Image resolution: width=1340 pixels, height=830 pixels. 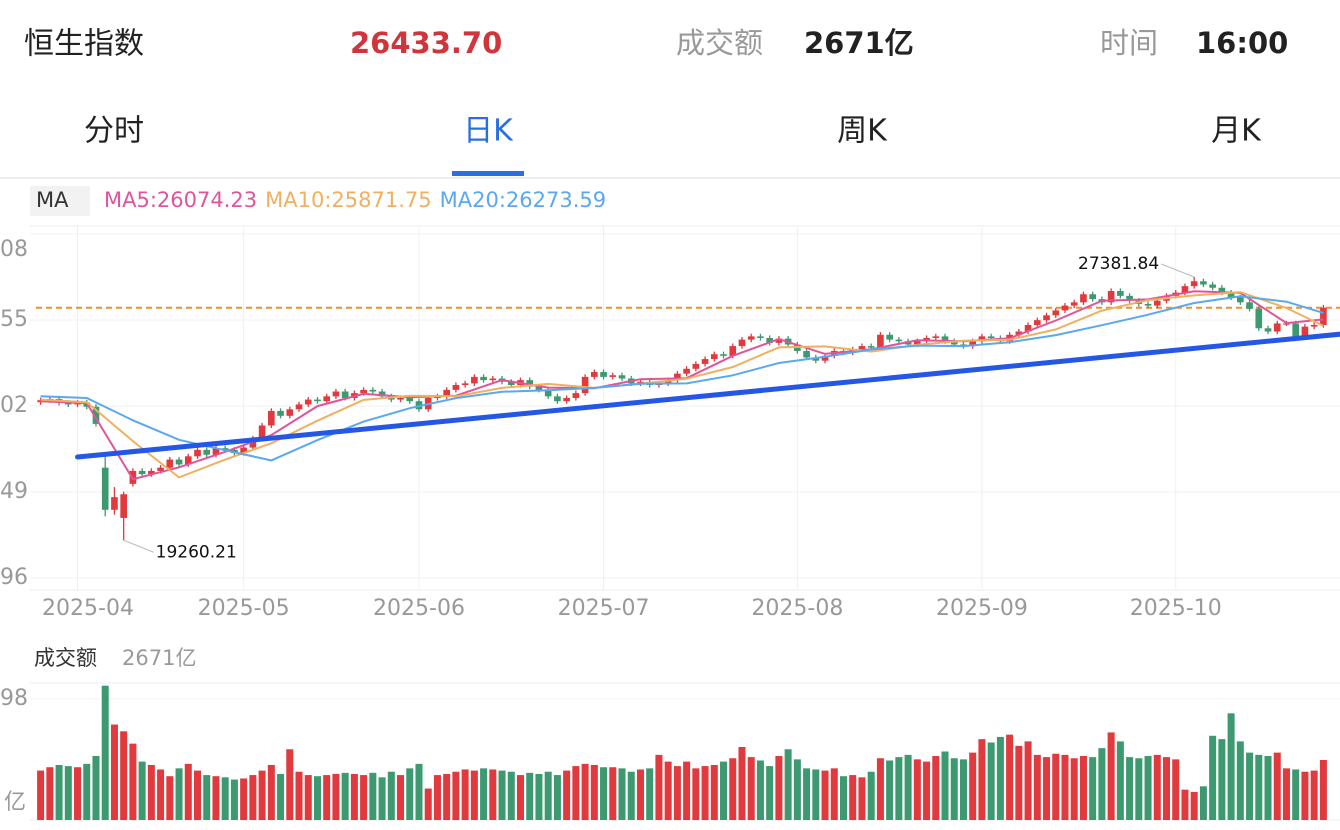 I want to click on y-tick-label: 18096, so click(x=14, y=577).